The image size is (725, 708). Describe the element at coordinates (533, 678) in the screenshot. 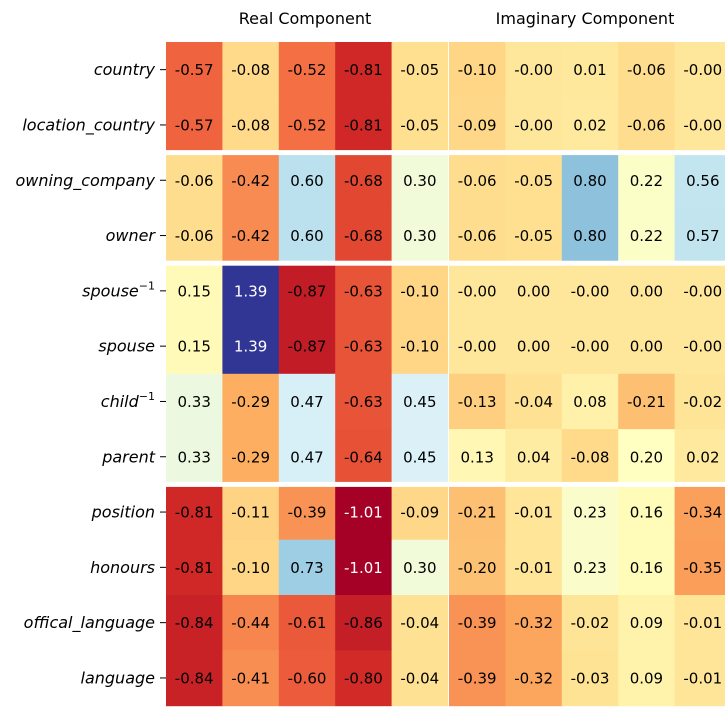

I see `cell-value-label: -0.32` at that location.